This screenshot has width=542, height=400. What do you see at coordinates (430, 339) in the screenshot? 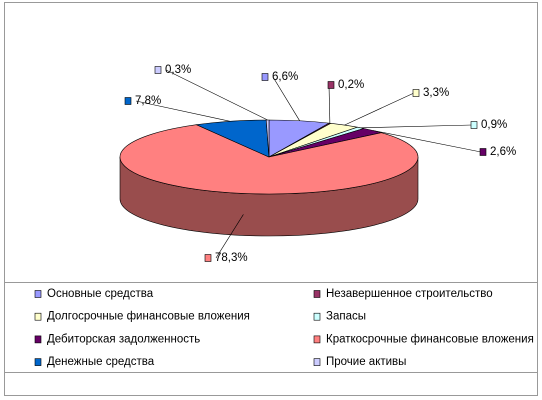
I see `legend-label: Краткосрочные финансовые вложения` at bounding box center [430, 339].